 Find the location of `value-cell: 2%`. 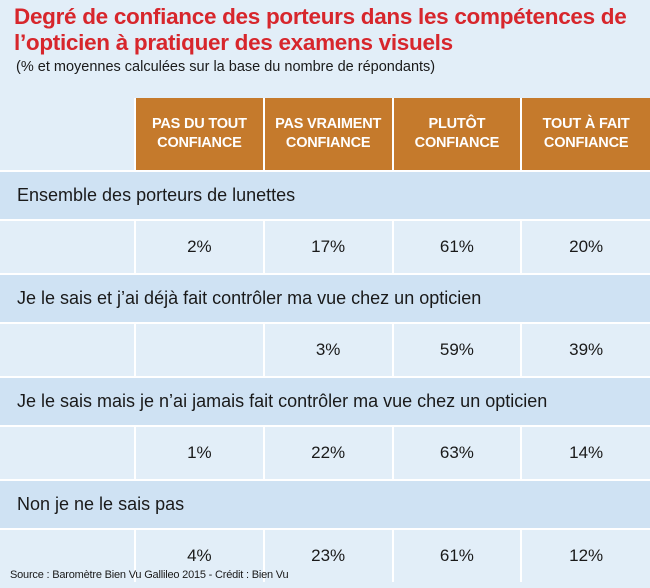

value-cell: 2% is located at coordinates (199, 246).